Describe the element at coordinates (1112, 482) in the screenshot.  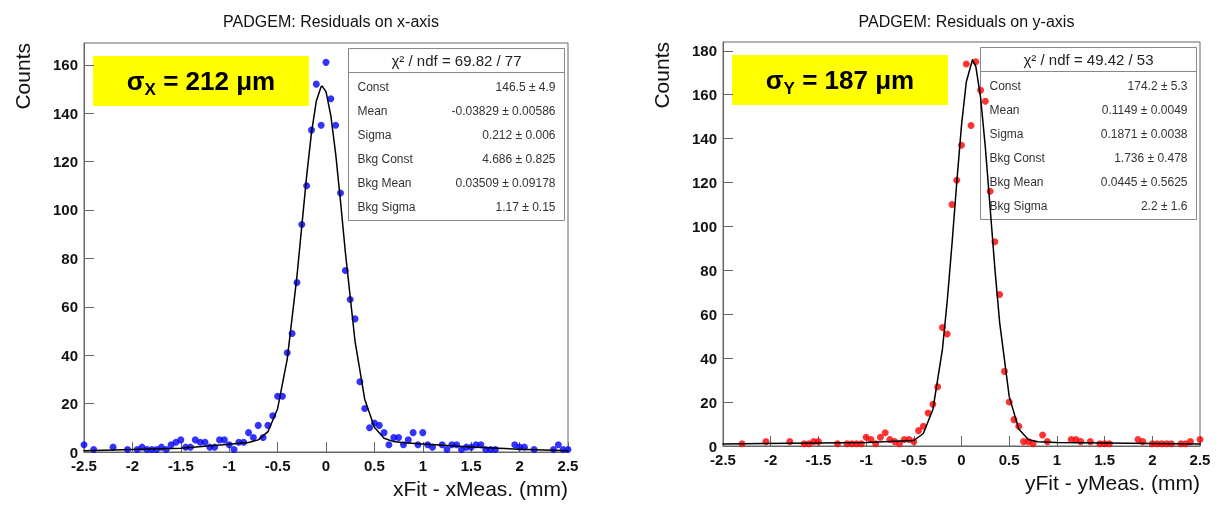
I see `x-axis-title: yFit - yMeas. (mm)` at that location.